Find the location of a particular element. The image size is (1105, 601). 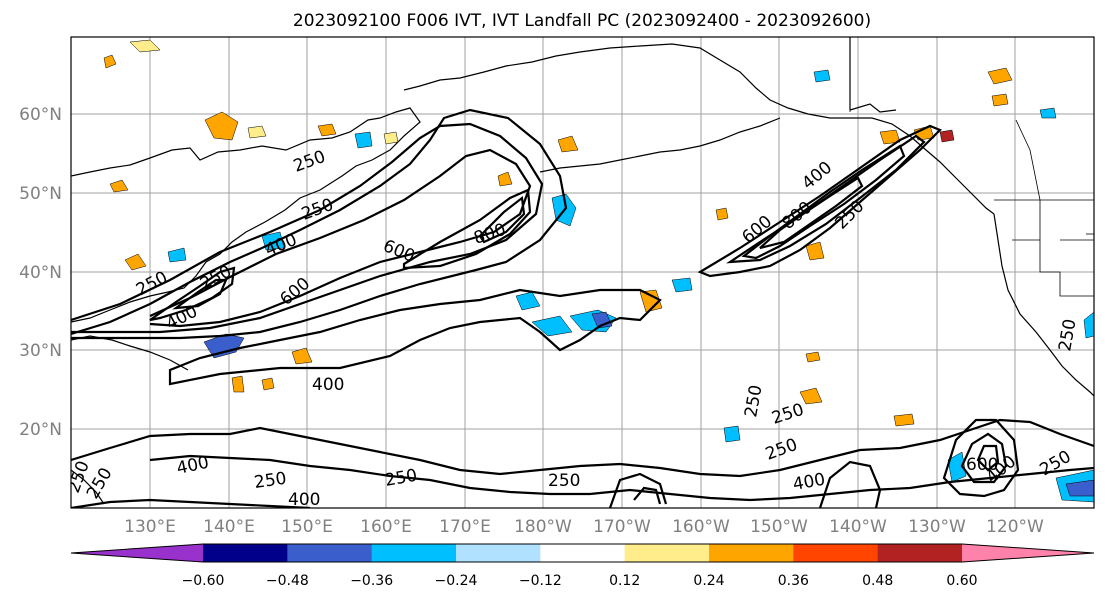

colorbar-tick-label: −0.48 is located at coordinates (287, 581).